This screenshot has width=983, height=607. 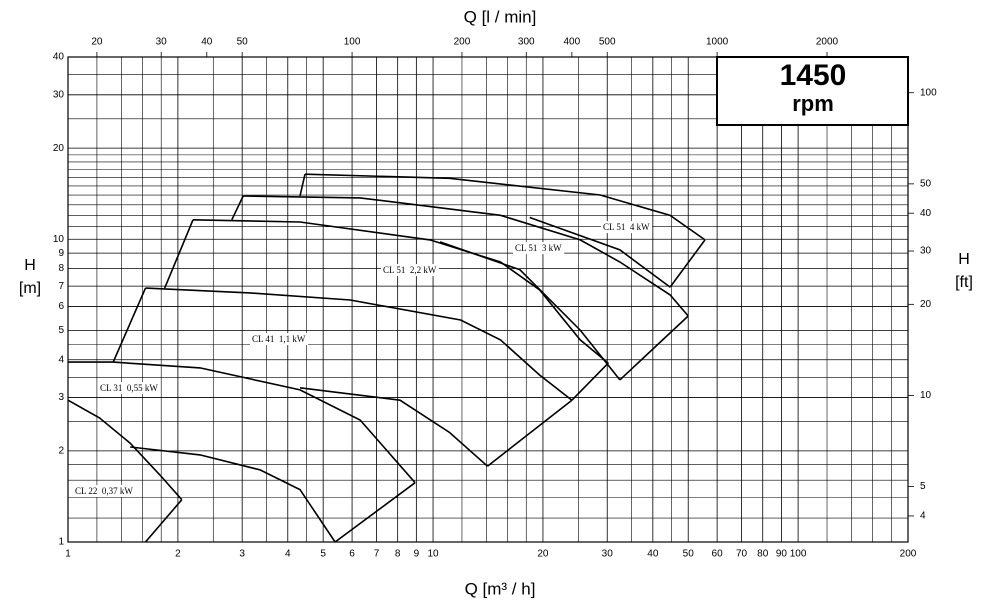 I want to click on x2-tick-label: 50, so click(x=243, y=42).